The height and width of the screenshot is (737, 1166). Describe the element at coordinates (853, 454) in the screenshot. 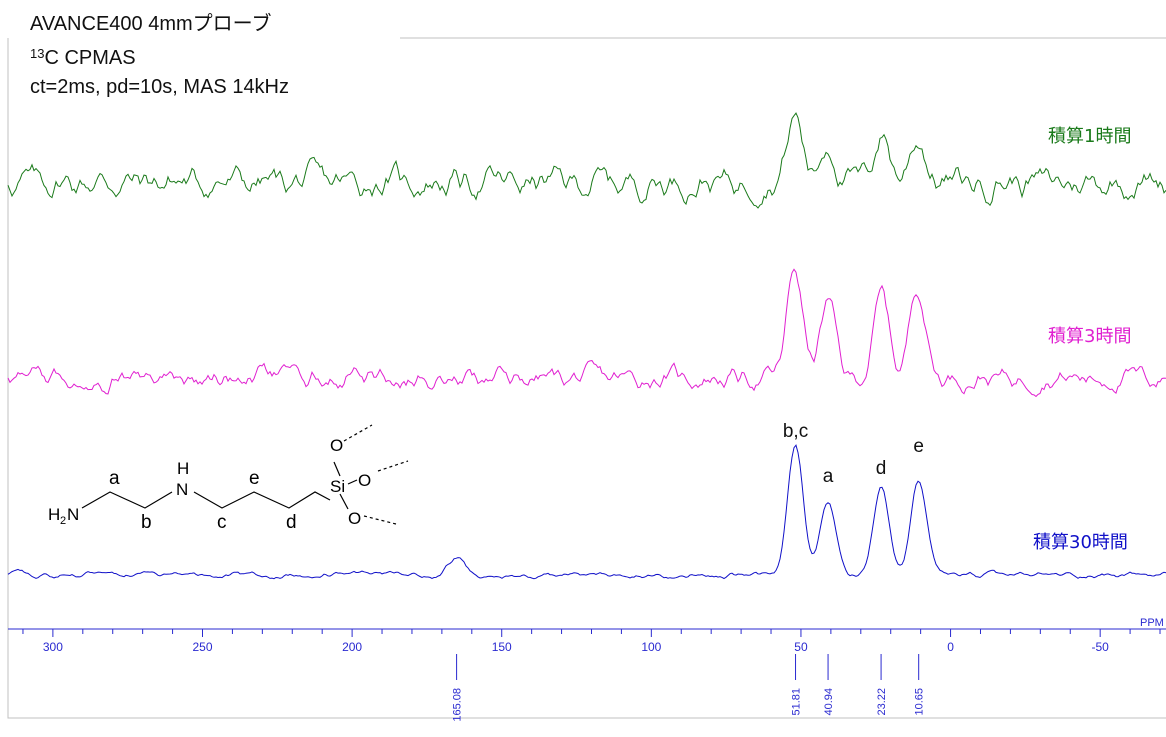

I see `peak-assignment-labels: b,c a d e` at that location.